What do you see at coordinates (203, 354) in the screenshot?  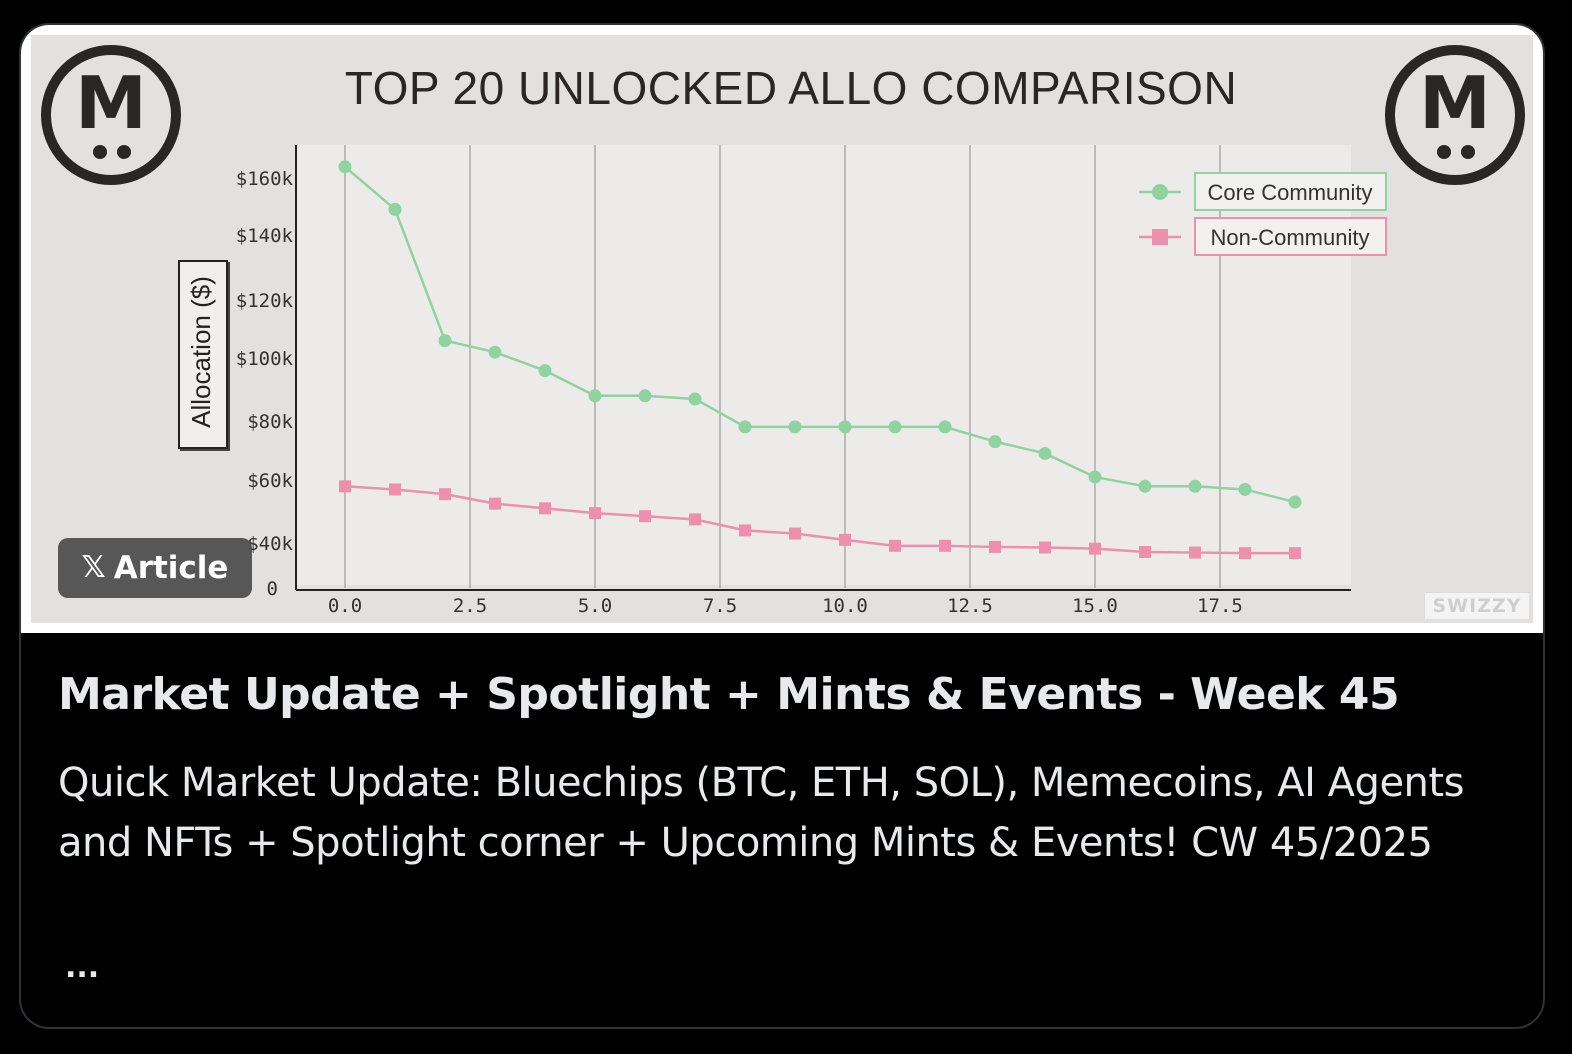 I see `y-axis-label-box` at bounding box center [203, 354].